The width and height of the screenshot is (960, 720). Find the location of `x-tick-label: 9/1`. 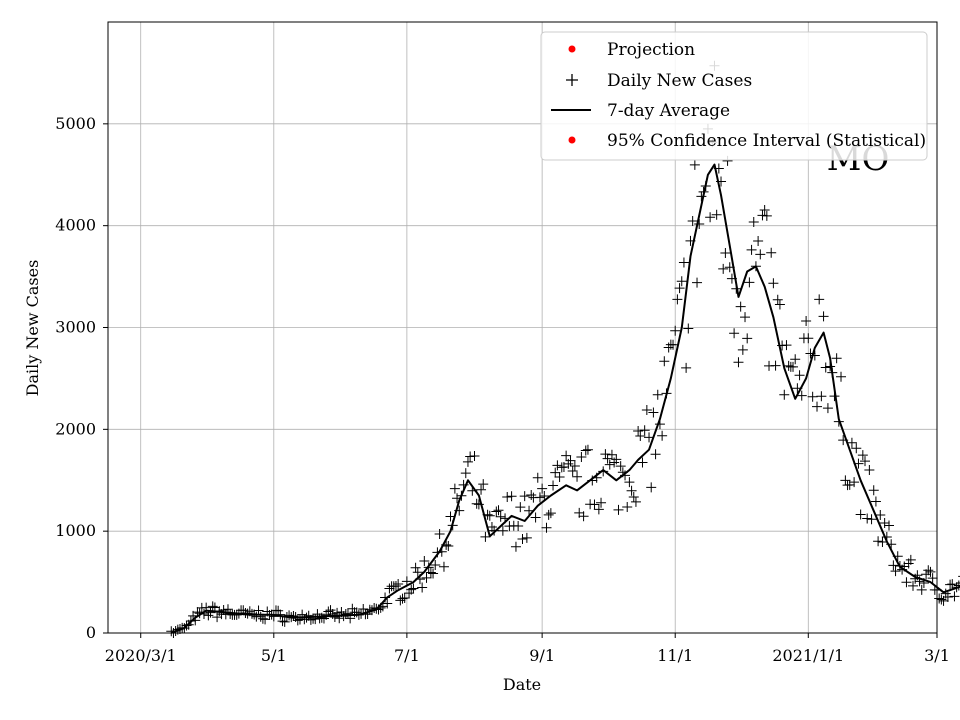

x-tick-label: 9/1 is located at coordinates (542, 655).